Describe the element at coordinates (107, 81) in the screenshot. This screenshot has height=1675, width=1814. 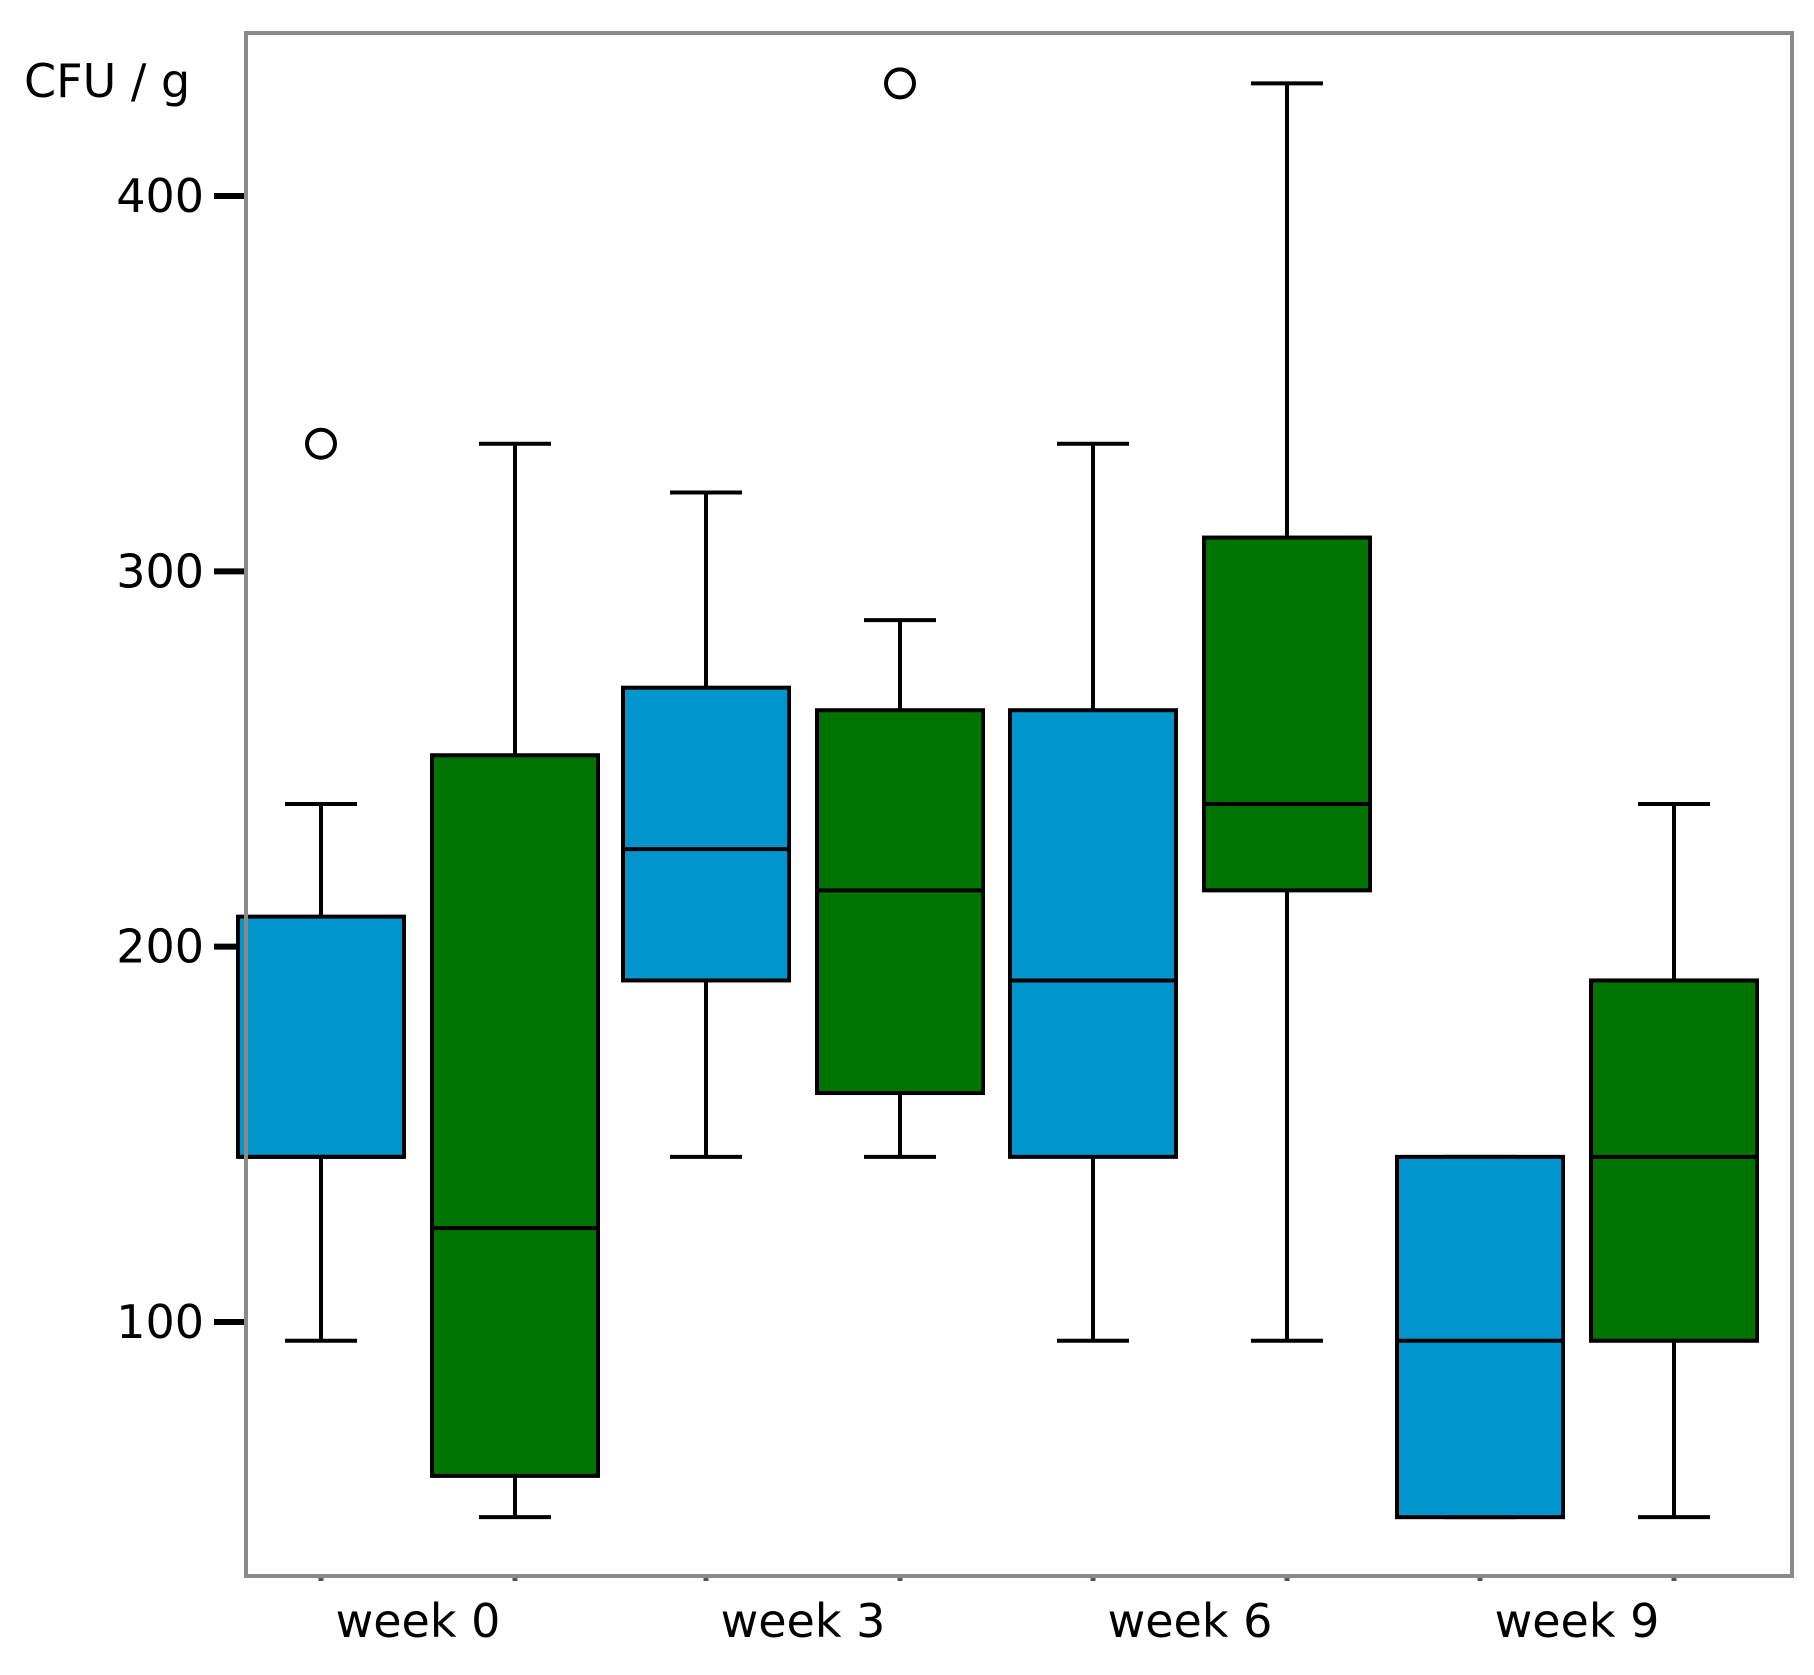
I see `y-axis-title: CFU / g` at that location.